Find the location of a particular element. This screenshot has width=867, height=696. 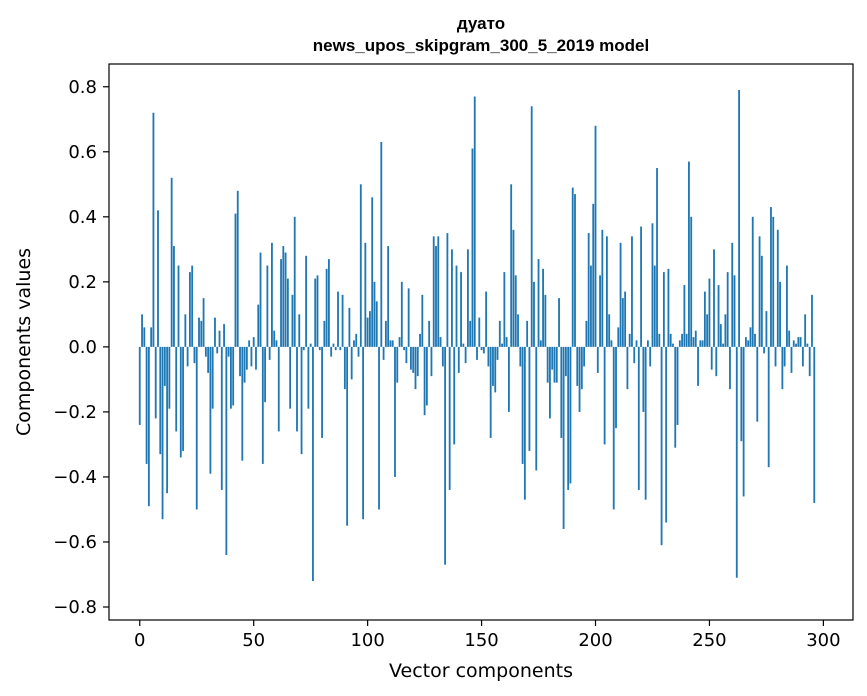

x-axis-label: Vector components is located at coordinates (481, 671).